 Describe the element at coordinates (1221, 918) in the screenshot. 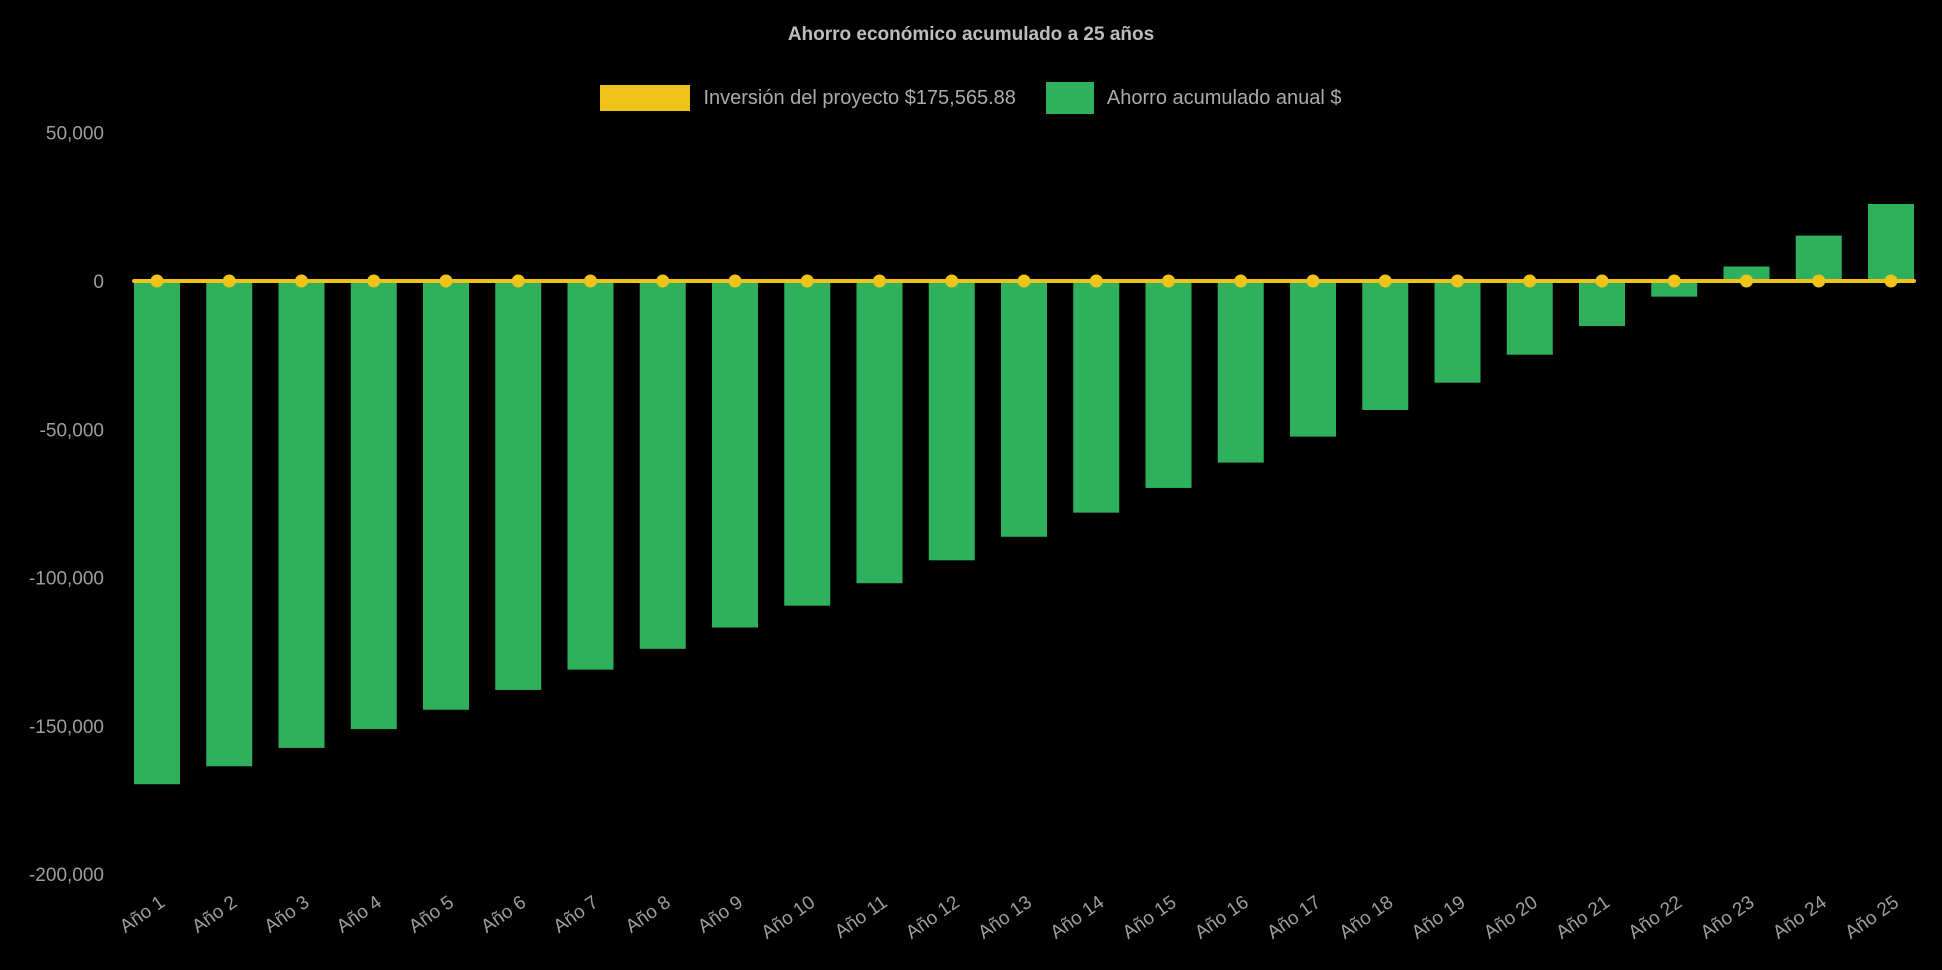

I see `x-axis-label-year-16: Año 16` at that location.